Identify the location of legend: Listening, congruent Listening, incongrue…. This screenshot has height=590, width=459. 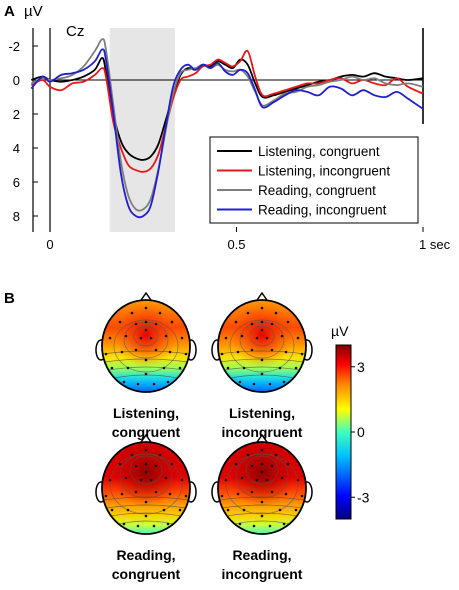
(314, 180).